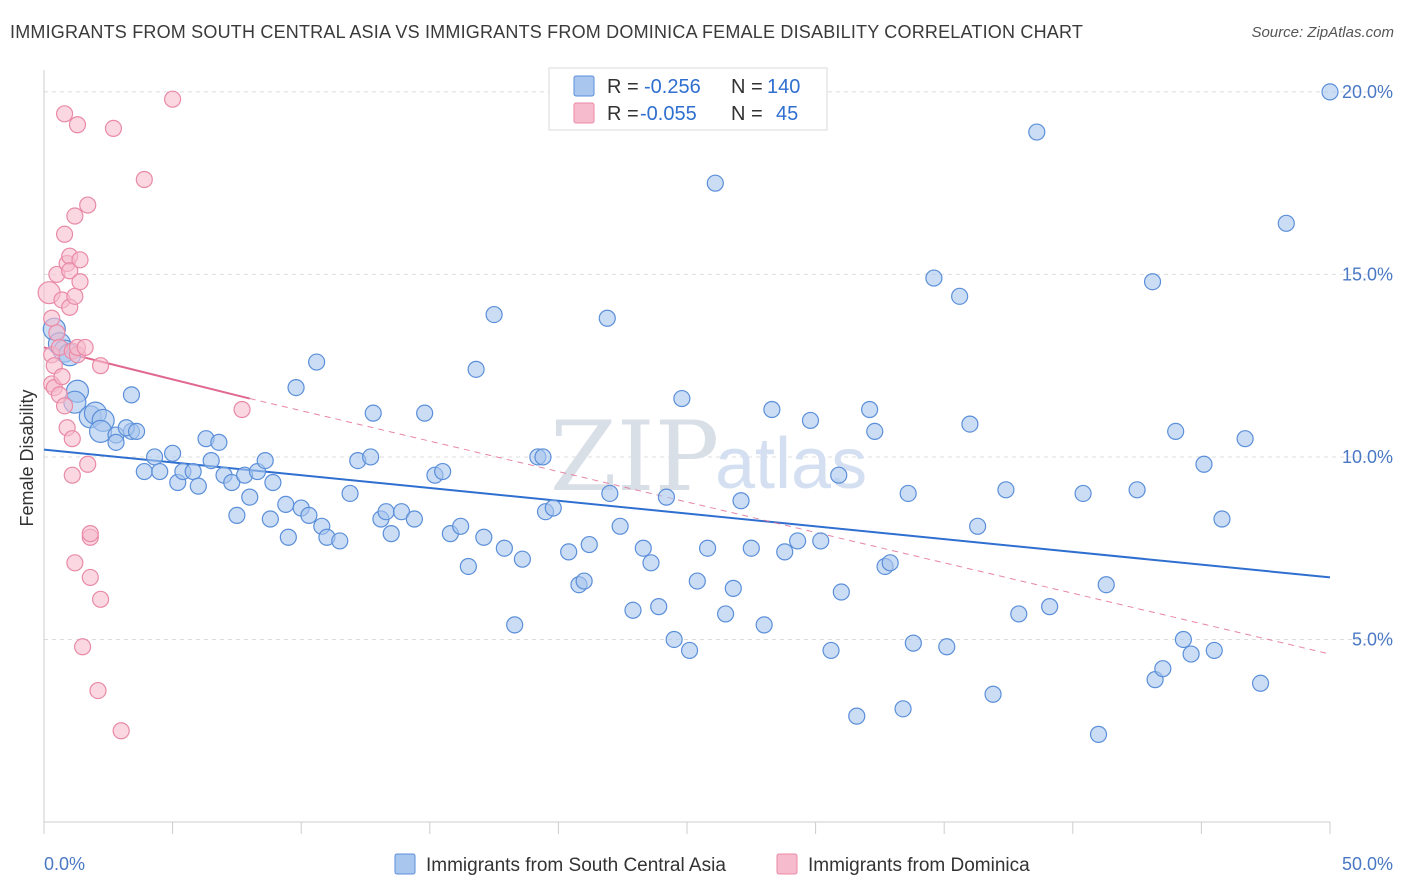 The height and width of the screenshot is (892, 1406). What do you see at coordinates (1372, 639) in the screenshot?
I see `y-tick-label: 5.0%` at bounding box center [1372, 639].